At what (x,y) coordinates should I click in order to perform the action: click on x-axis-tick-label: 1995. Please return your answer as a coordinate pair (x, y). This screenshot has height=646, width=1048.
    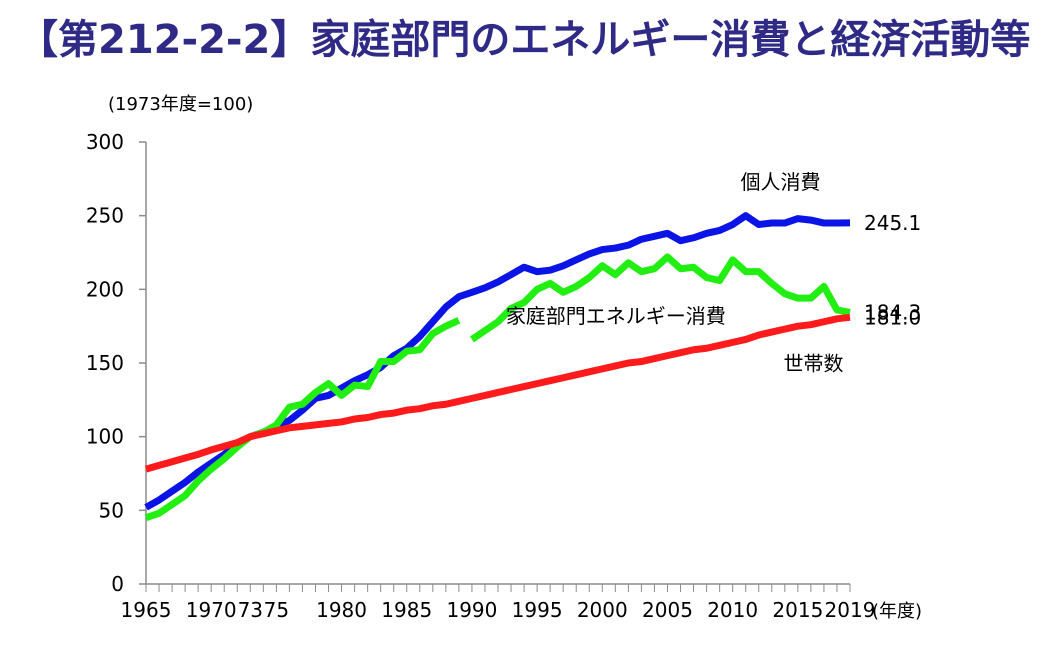
    Looking at the image, I should click on (537, 610).